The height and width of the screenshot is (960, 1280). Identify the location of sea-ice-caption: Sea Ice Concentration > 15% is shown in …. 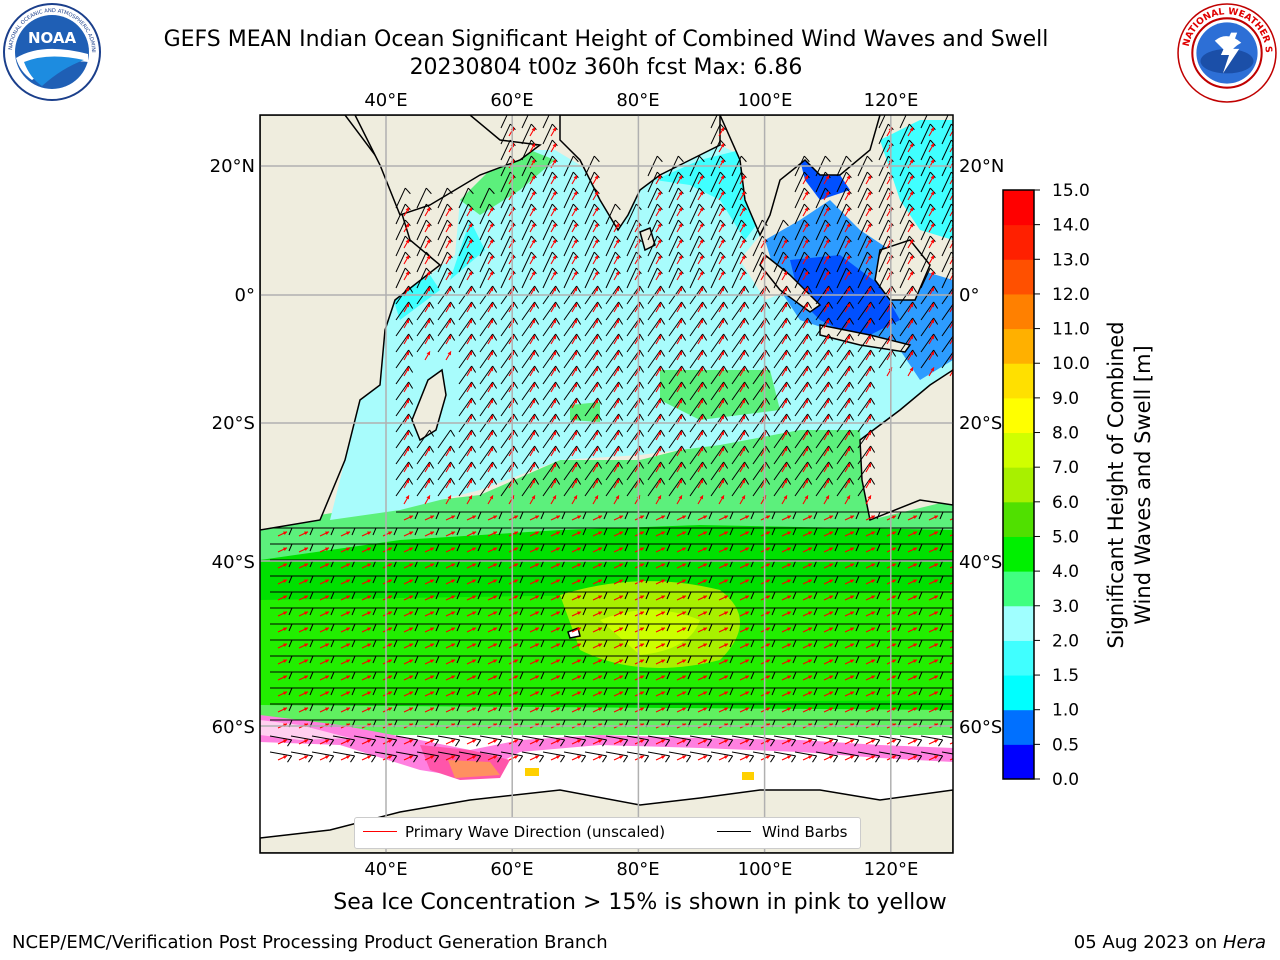
(640, 902).